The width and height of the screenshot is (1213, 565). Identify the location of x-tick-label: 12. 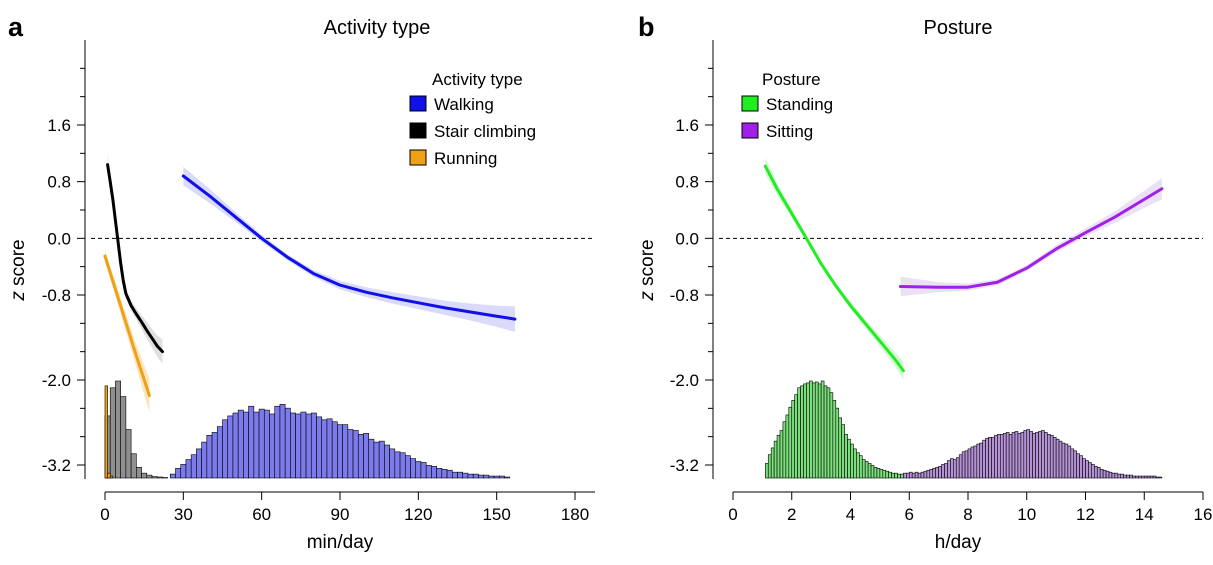
(1085, 514).